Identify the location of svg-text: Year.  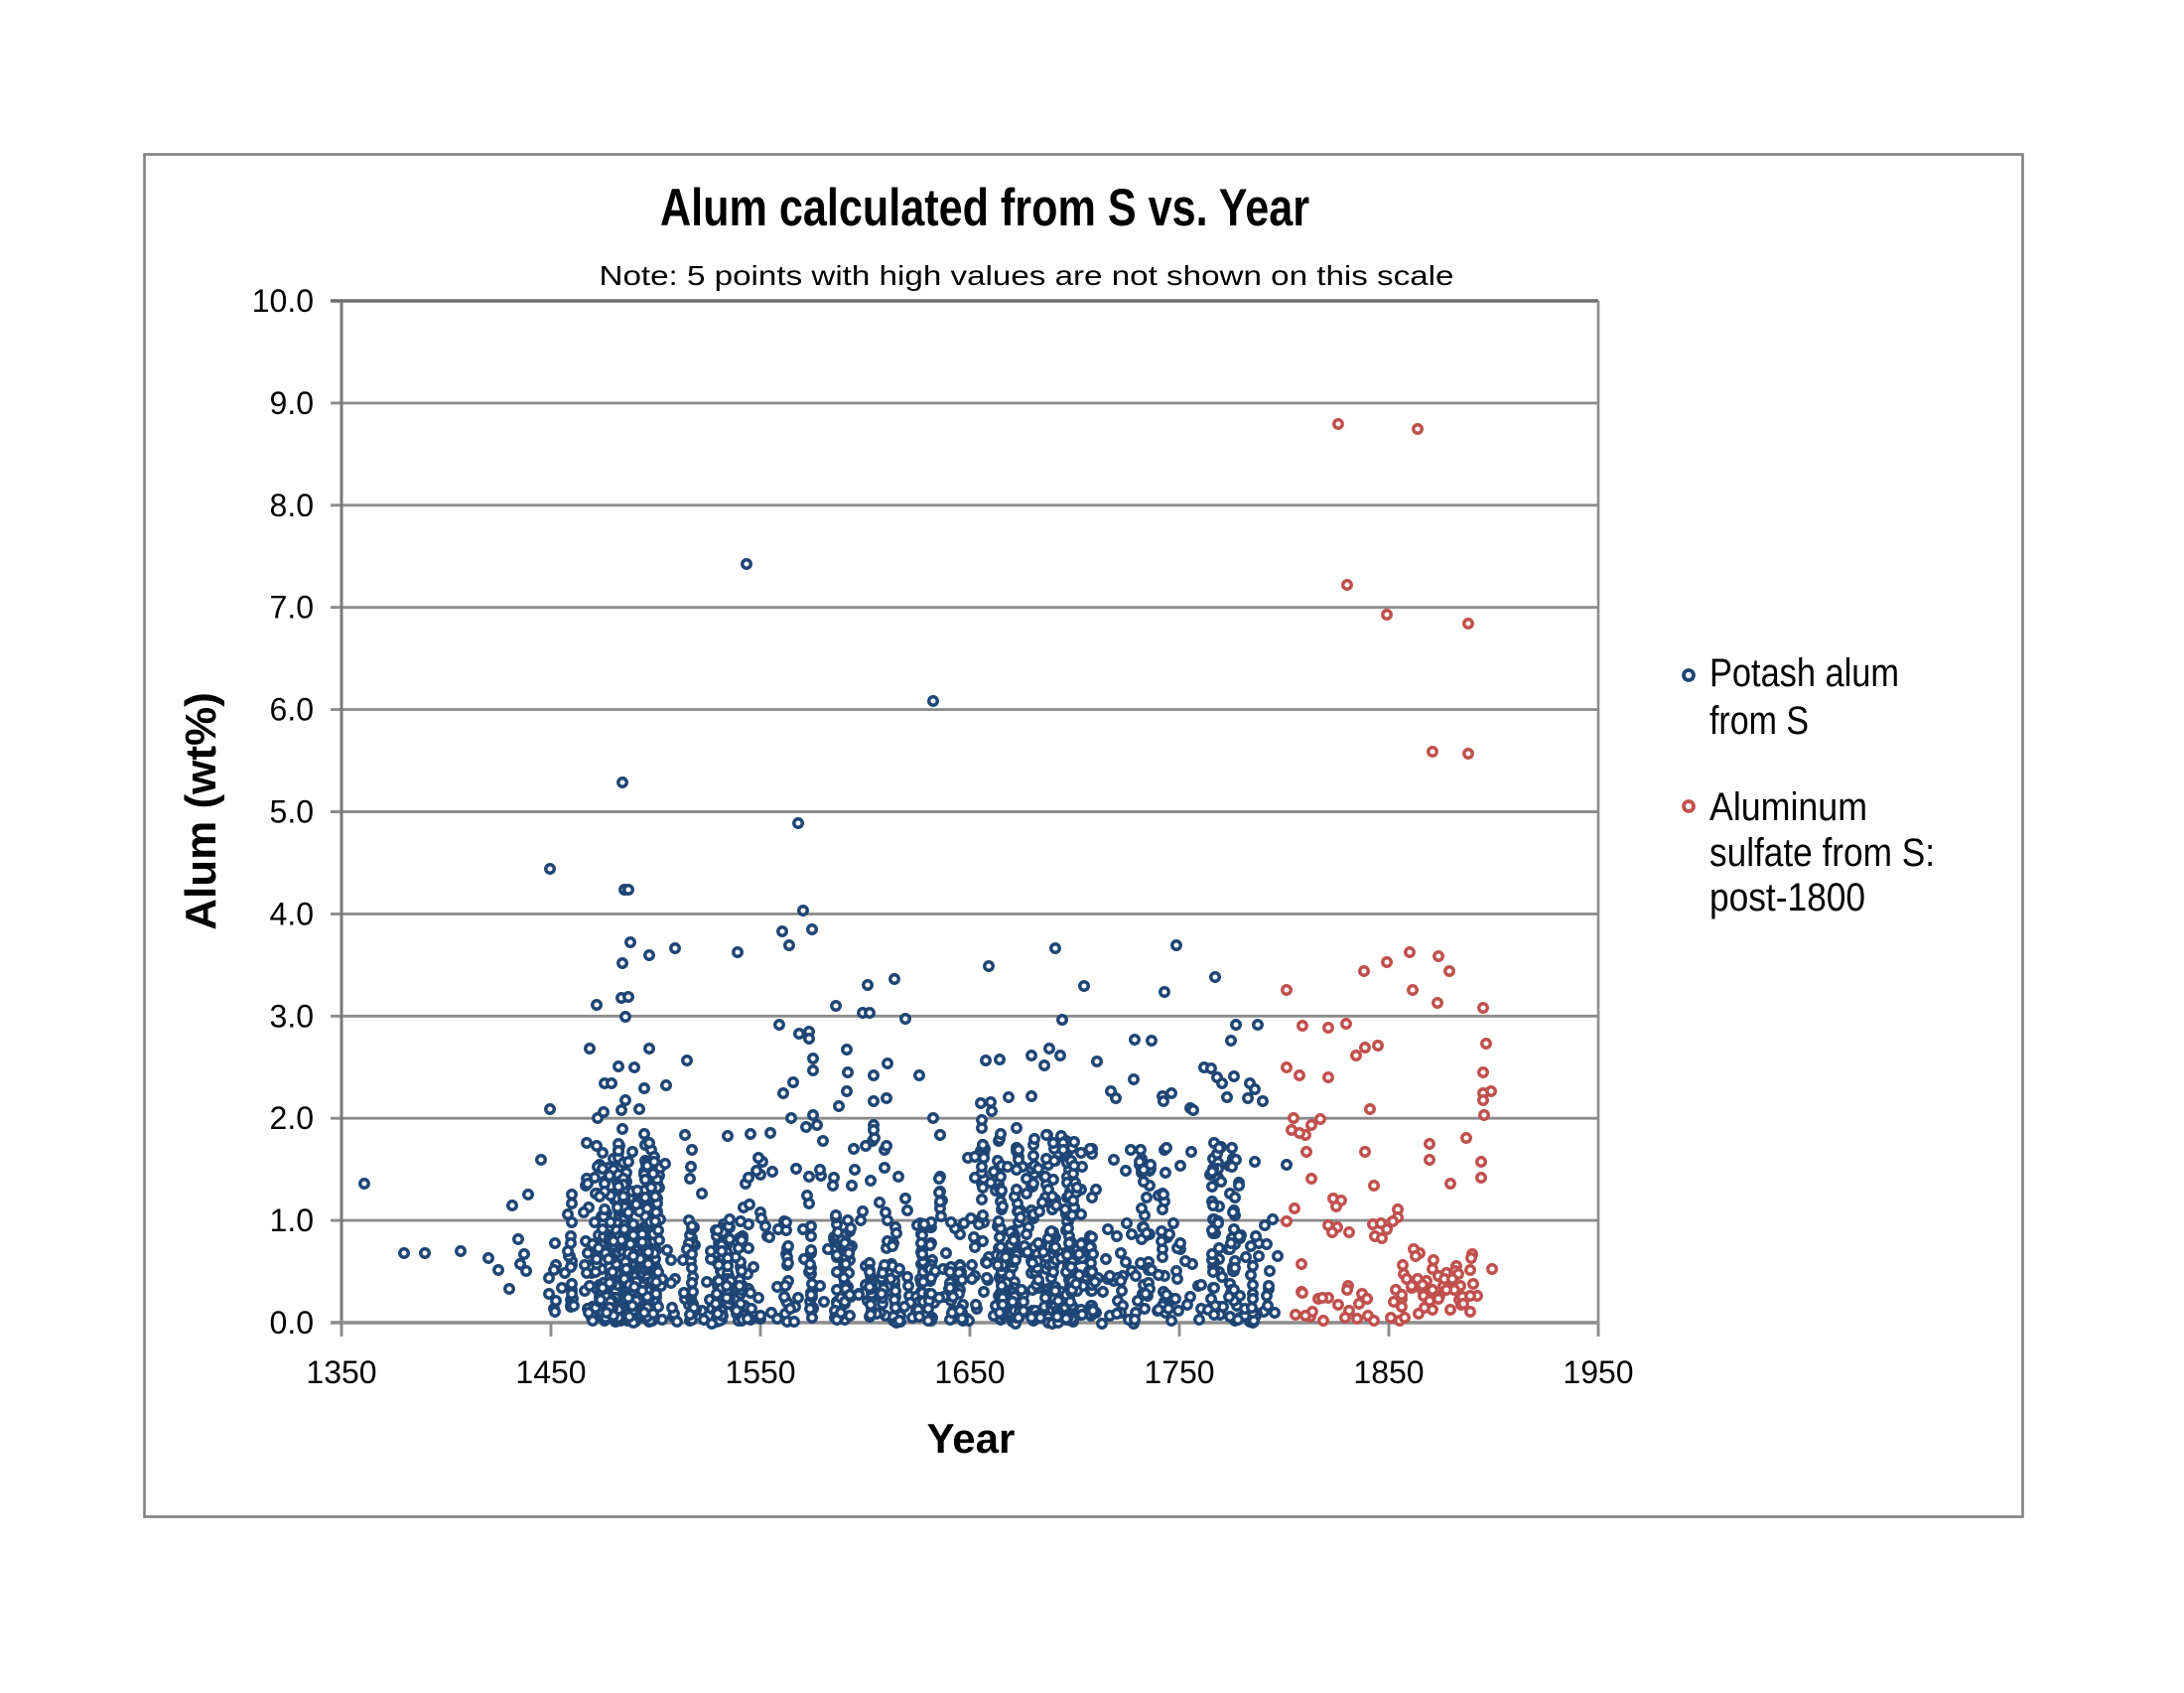
(971, 1438).